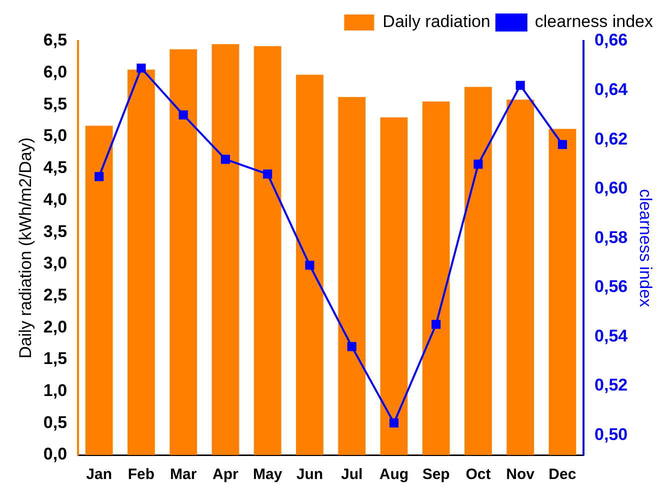 This screenshot has width=671, height=499. I want to click on x-tick-label: Jun, so click(310, 475).